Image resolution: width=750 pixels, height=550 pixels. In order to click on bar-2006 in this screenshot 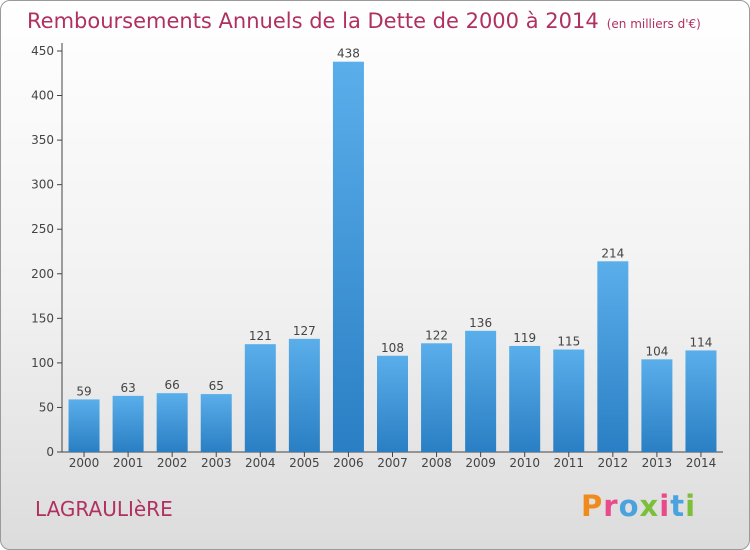, I will do `click(348, 257)`.